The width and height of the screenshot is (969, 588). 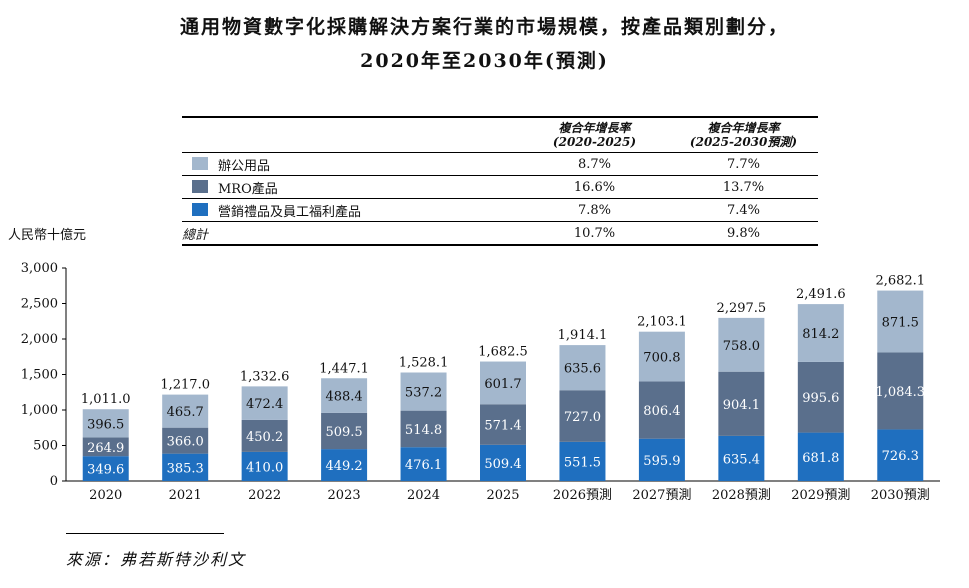 I want to click on bar-value-label: 758.0, so click(x=741, y=346).